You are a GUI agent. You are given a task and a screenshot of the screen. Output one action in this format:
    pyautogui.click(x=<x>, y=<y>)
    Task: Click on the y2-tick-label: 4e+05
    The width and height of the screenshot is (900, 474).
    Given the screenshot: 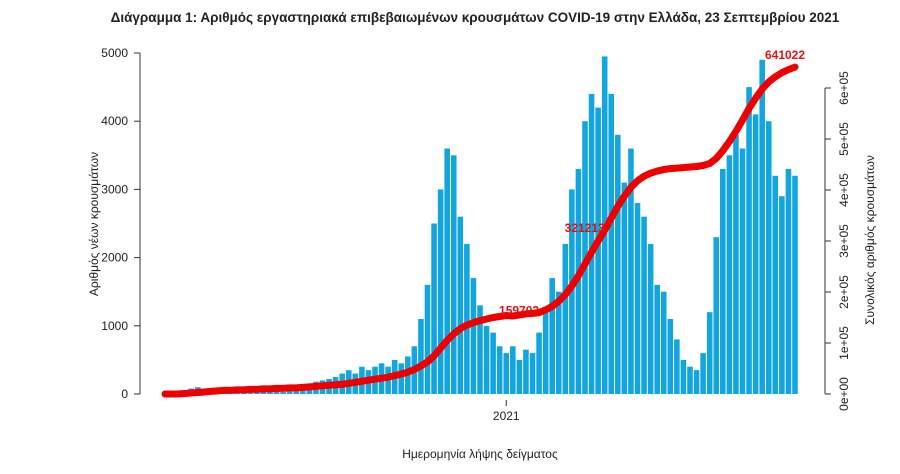 What is the action you would take?
    pyautogui.click(x=844, y=190)
    